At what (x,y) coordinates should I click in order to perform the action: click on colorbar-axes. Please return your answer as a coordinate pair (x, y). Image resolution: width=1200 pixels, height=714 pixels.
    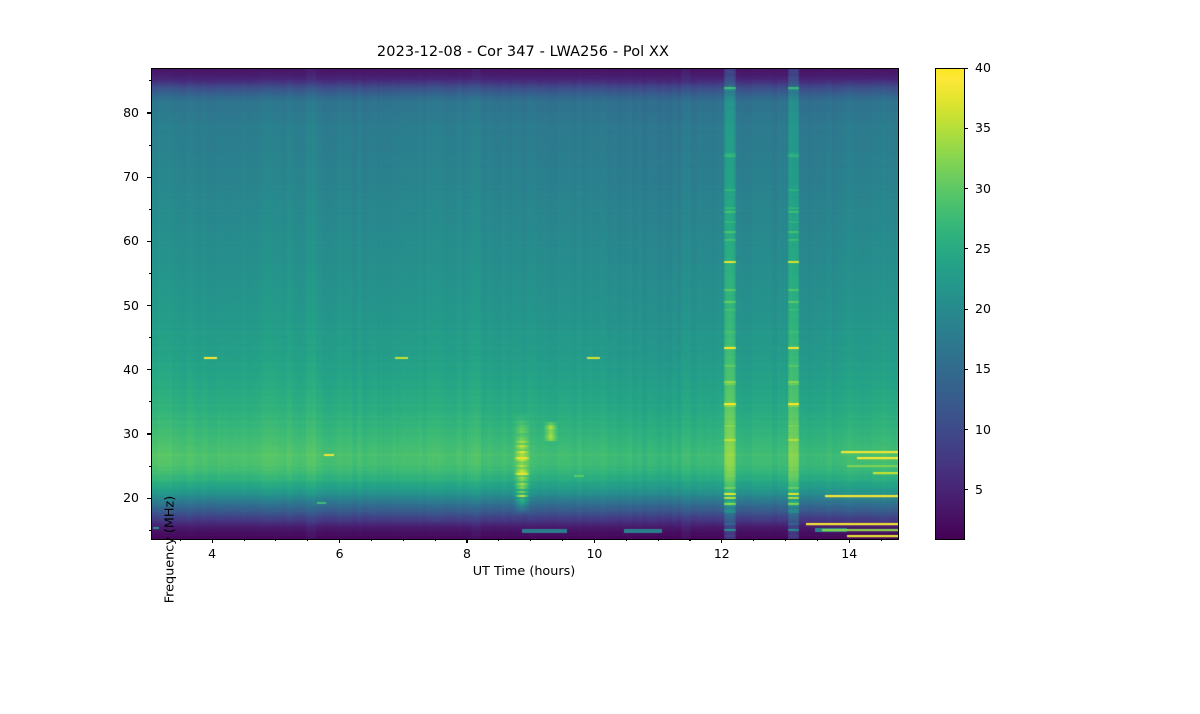
    Looking at the image, I should click on (950, 304).